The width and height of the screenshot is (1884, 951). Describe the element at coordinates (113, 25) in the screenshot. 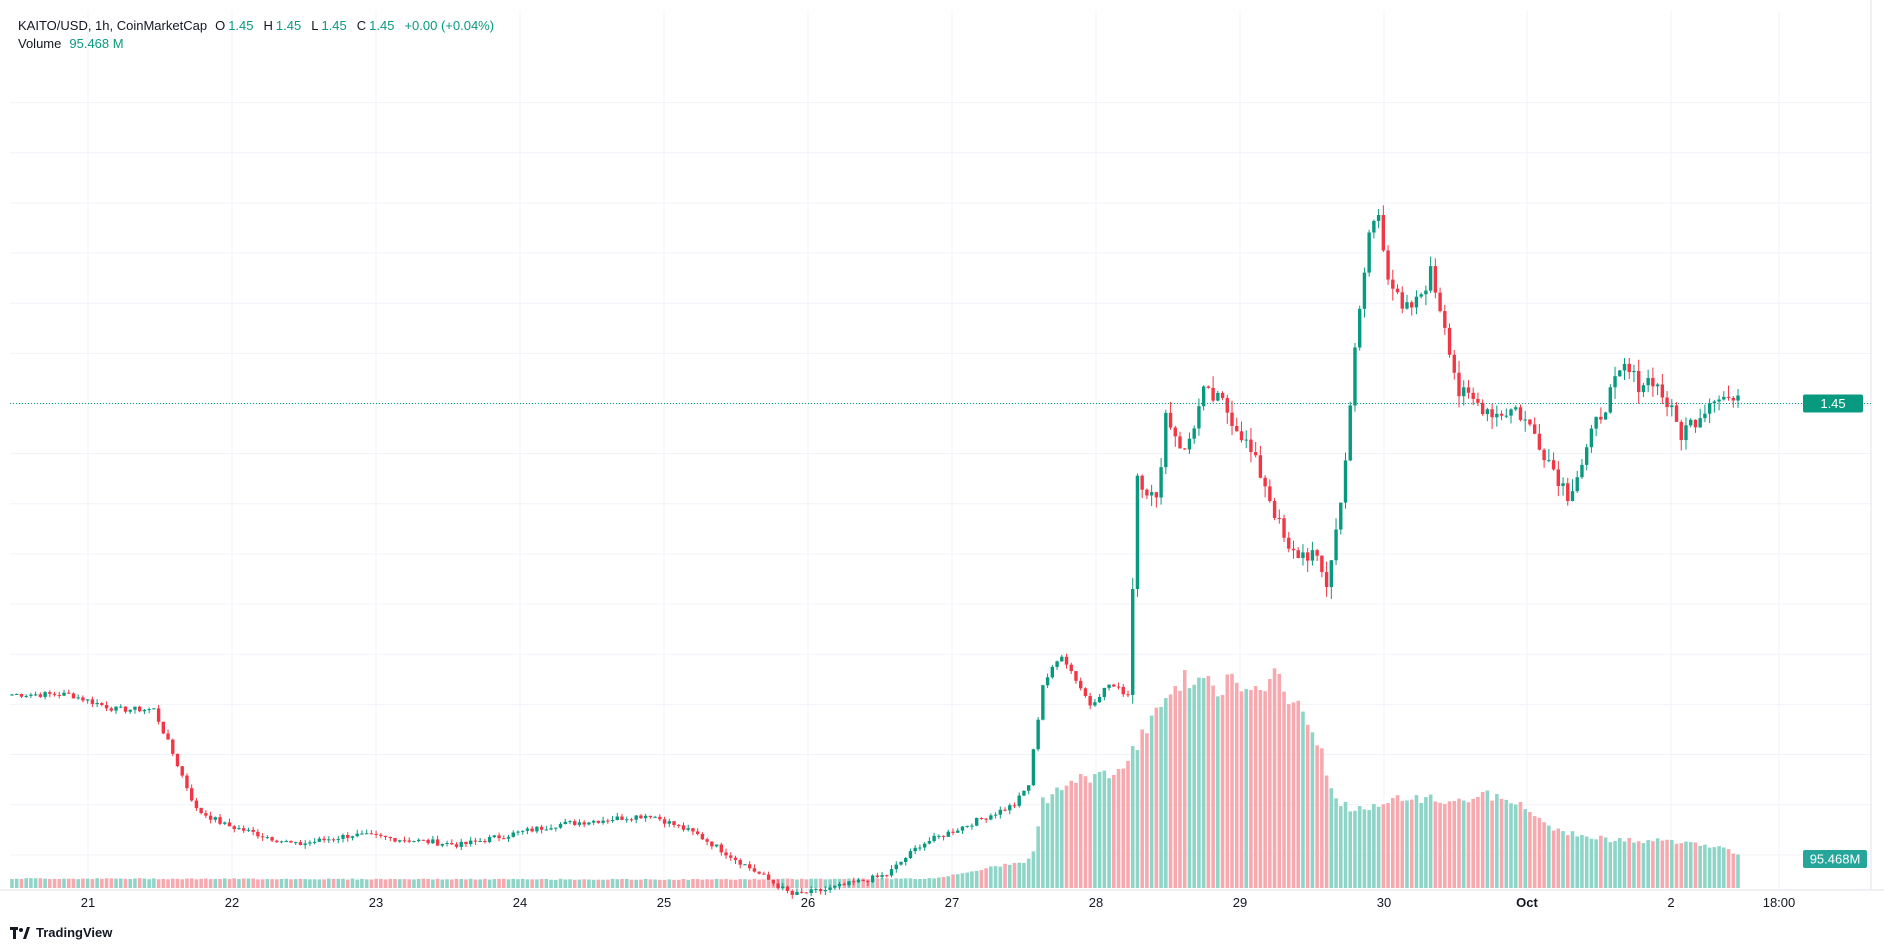

I see `legend-symbol: KAITO/USD, 1h, CoinMarketCap` at that location.